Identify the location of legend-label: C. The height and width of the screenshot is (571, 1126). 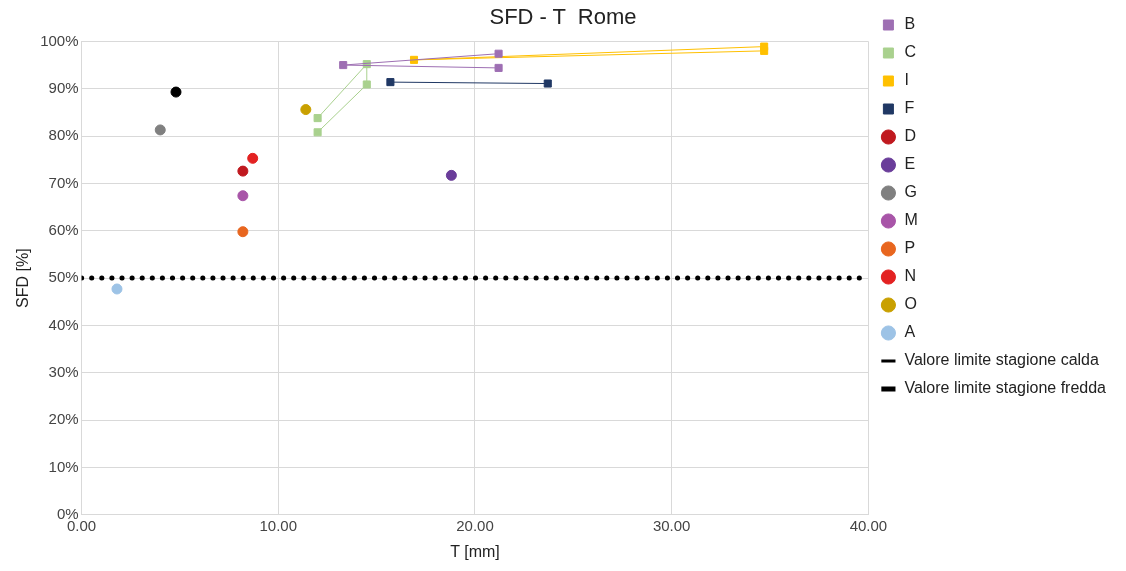
(910, 52).